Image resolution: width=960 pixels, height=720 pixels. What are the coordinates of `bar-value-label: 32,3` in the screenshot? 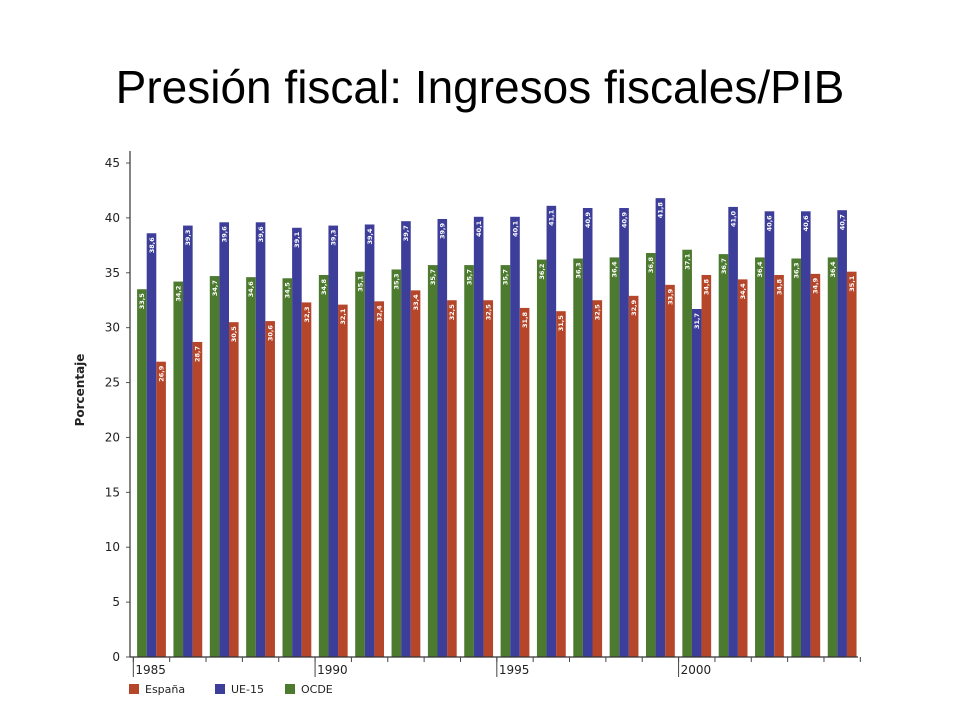 It's located at (307, 314).